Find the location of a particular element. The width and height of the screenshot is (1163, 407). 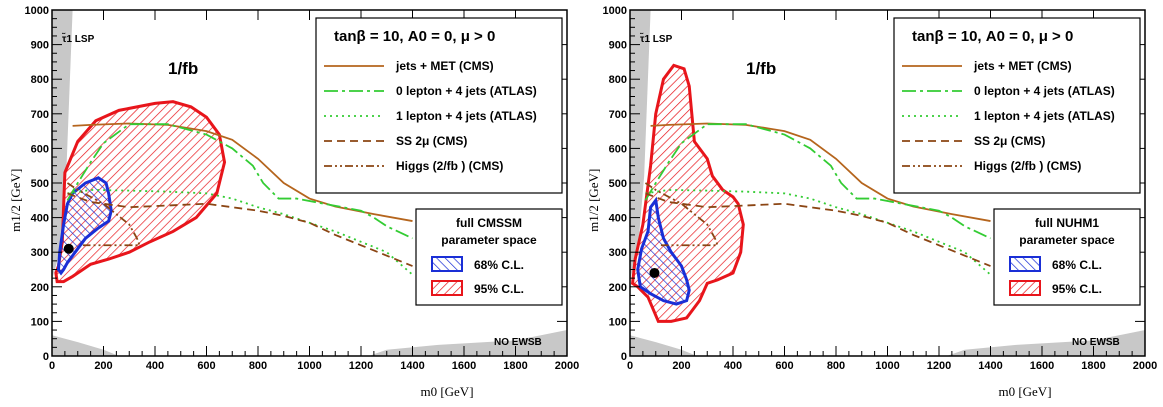

stau-lsp-region is located at coordinates (62, 145).